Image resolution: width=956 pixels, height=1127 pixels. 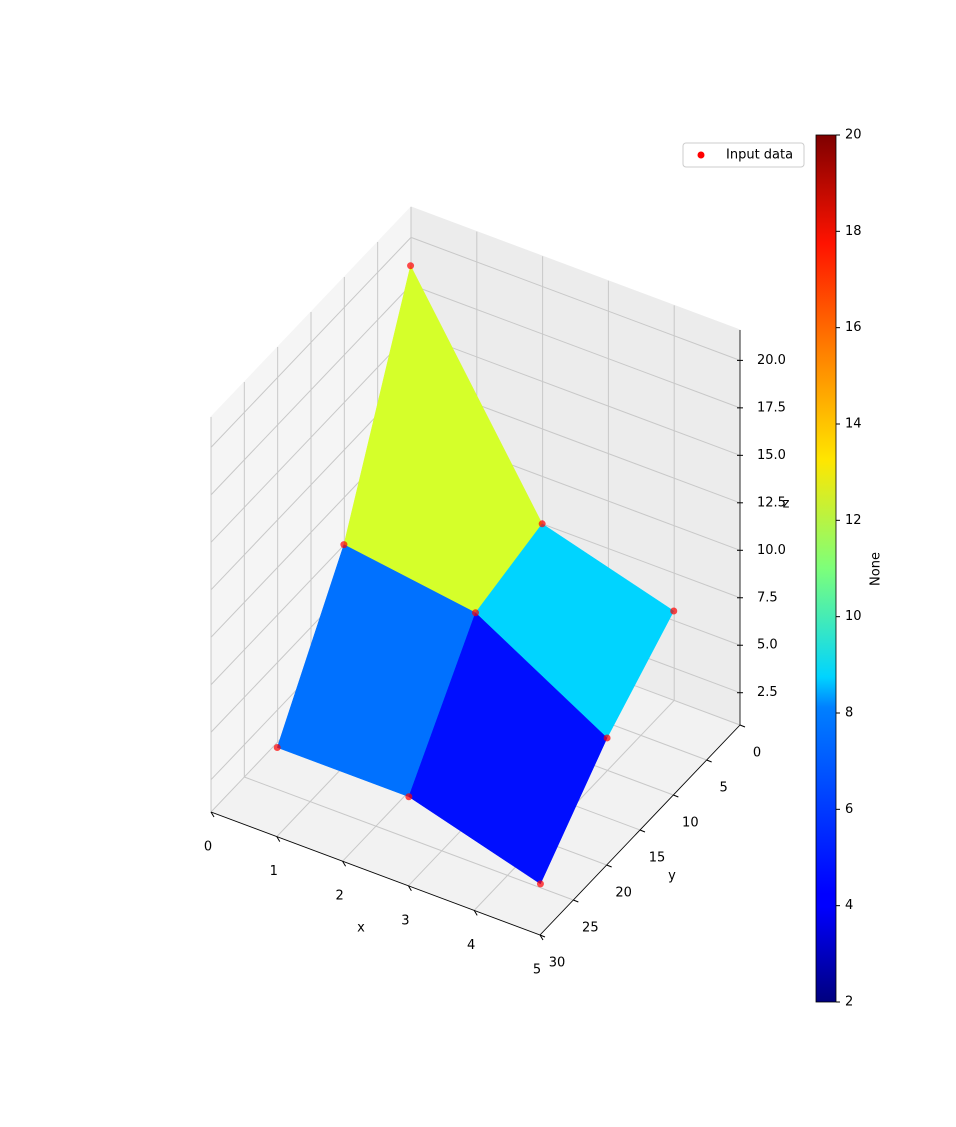 What do you see at coordinates (849, 809) in the screenshot?
I see `colorbar-tick-label: 6` at bounding box center [849, 809].